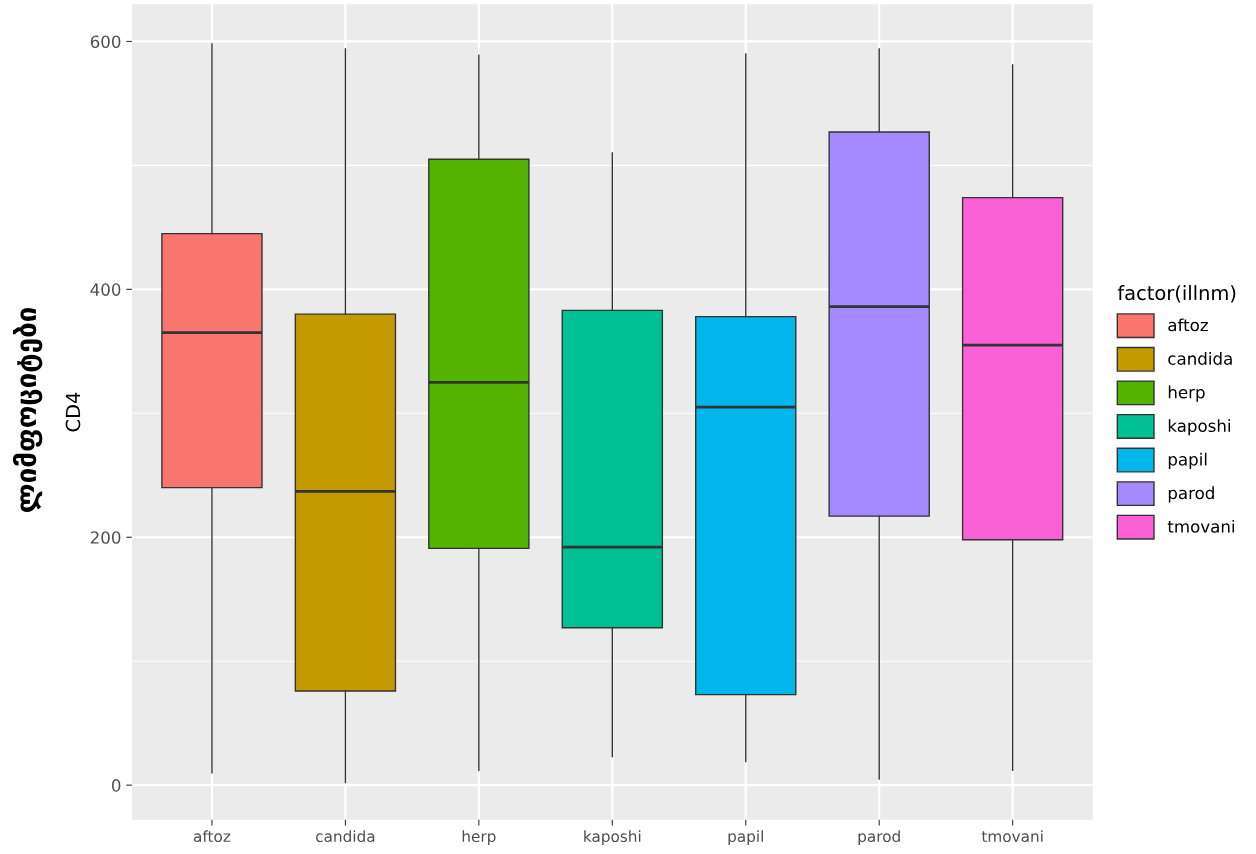 The width and height of the screenshot is (1256, 854). I want to click on x-tick-label: candida, so click(345, 836).